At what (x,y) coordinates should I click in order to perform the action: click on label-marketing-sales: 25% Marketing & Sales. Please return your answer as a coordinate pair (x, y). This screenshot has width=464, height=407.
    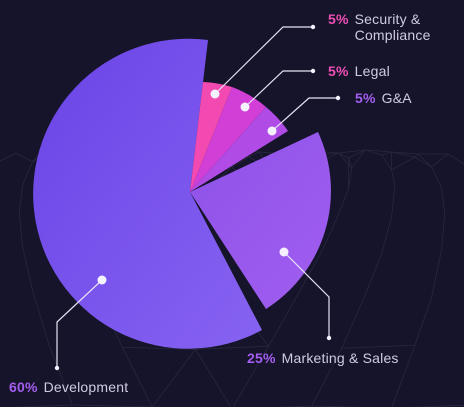
    Looking at the image, I should click on (323, 358).